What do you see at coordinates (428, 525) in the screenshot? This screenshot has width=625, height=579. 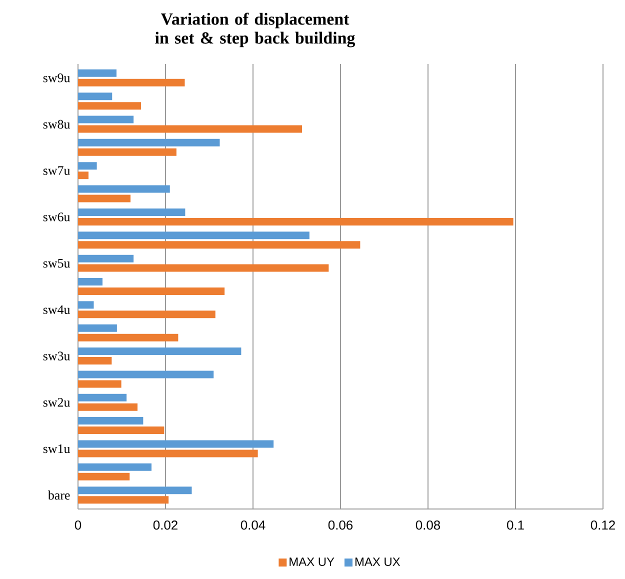 I see `x-tick-label: 0.08` at bounding box center [428, 525].